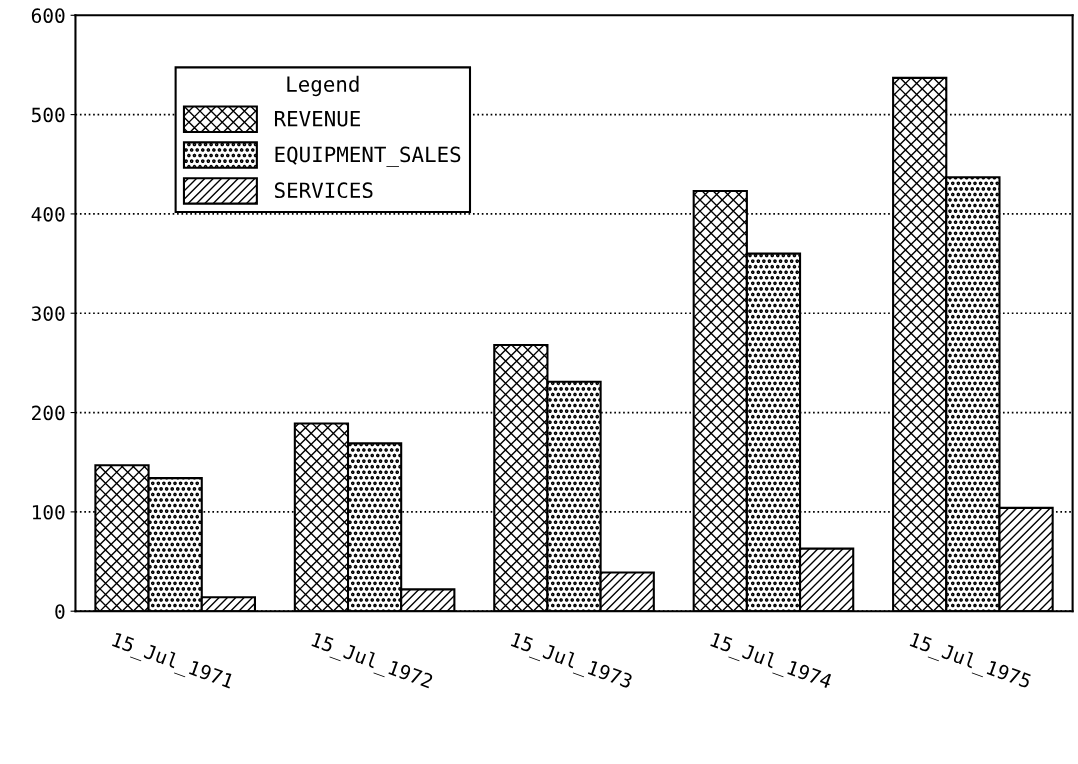 This screenshot has height=764, width=1078. I want to click on y-tick-label: 400, so click(48, 214).